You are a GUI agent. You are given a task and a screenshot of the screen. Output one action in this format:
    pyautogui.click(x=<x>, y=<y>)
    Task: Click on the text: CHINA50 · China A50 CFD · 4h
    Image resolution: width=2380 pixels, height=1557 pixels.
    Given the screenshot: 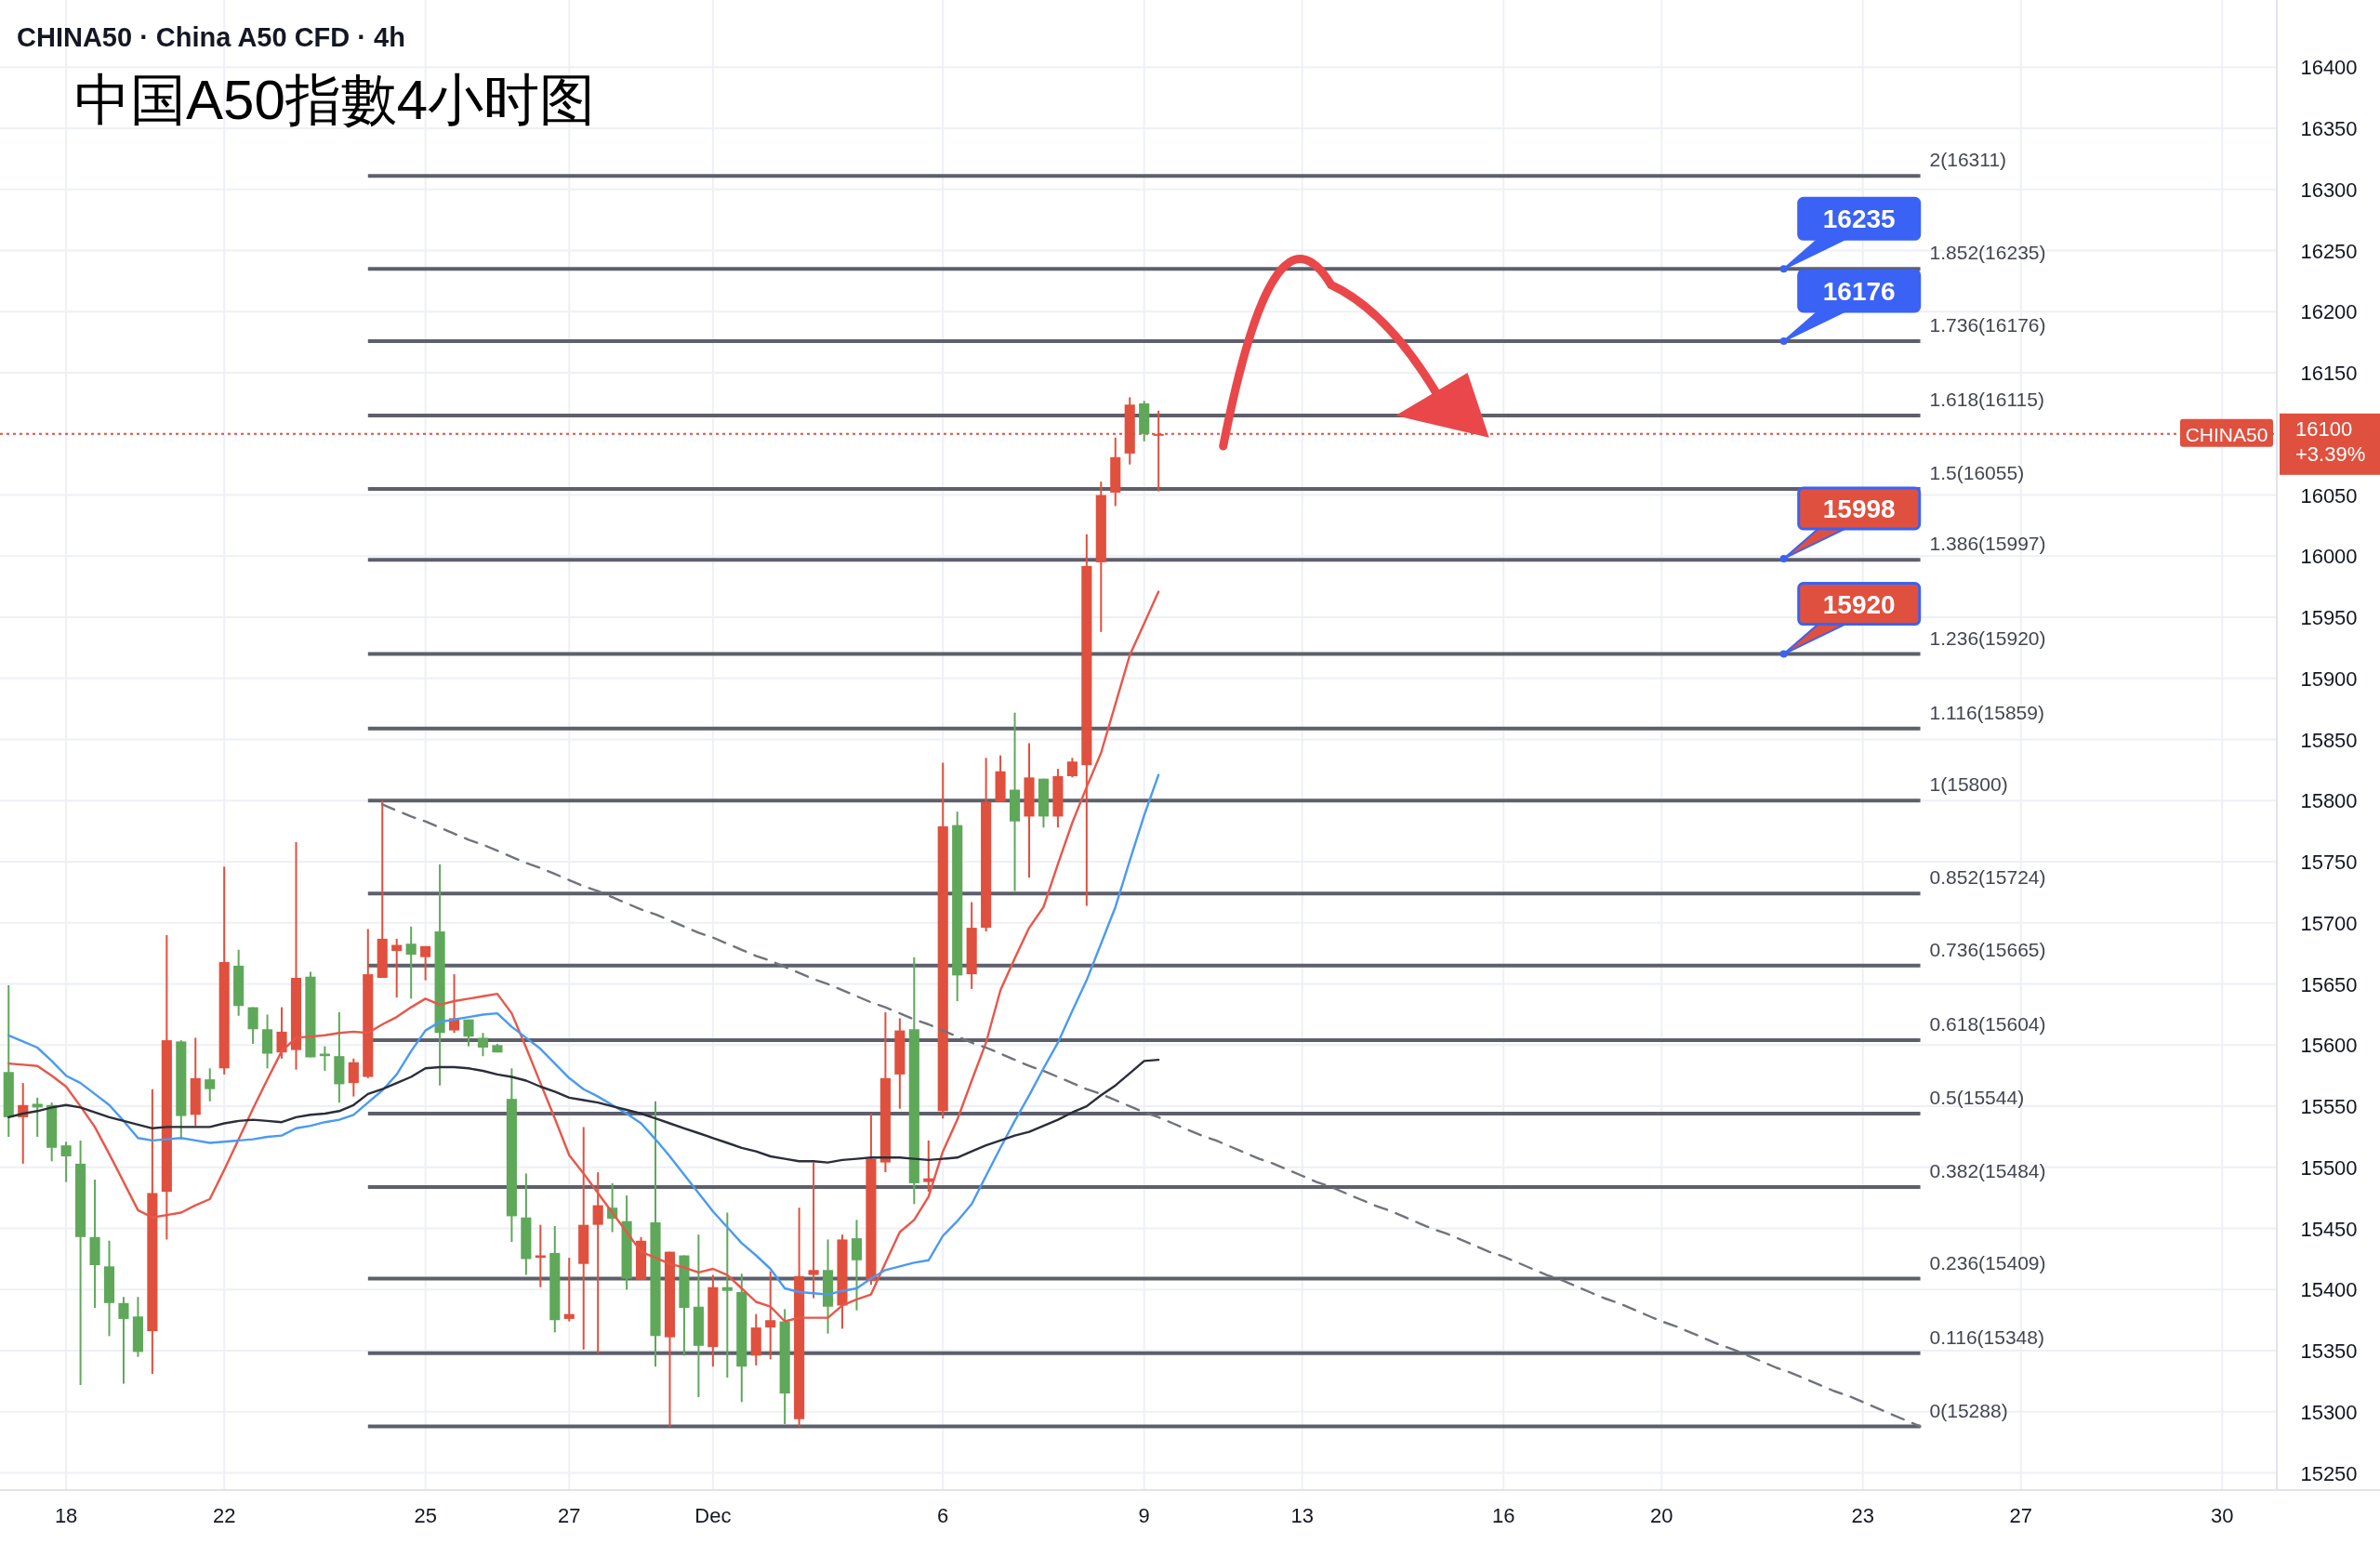 What is the action you would take?
    pyautogui.click(x=211, y=37)
    